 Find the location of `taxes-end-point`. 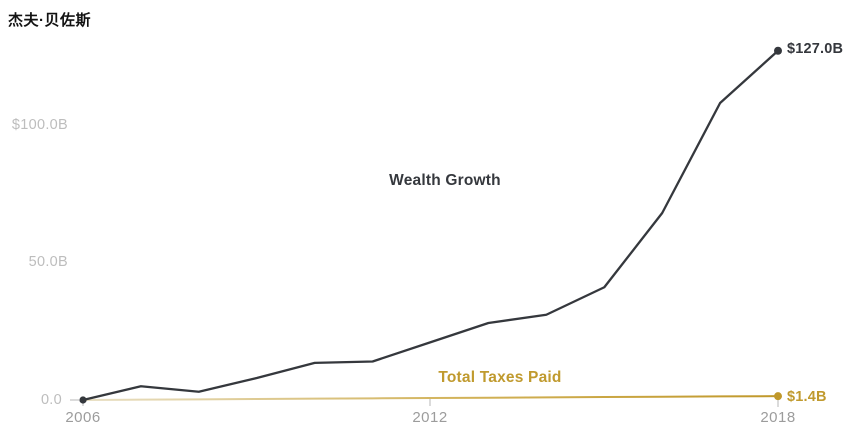

taxes-end-point is located at coordinates (778, 396).